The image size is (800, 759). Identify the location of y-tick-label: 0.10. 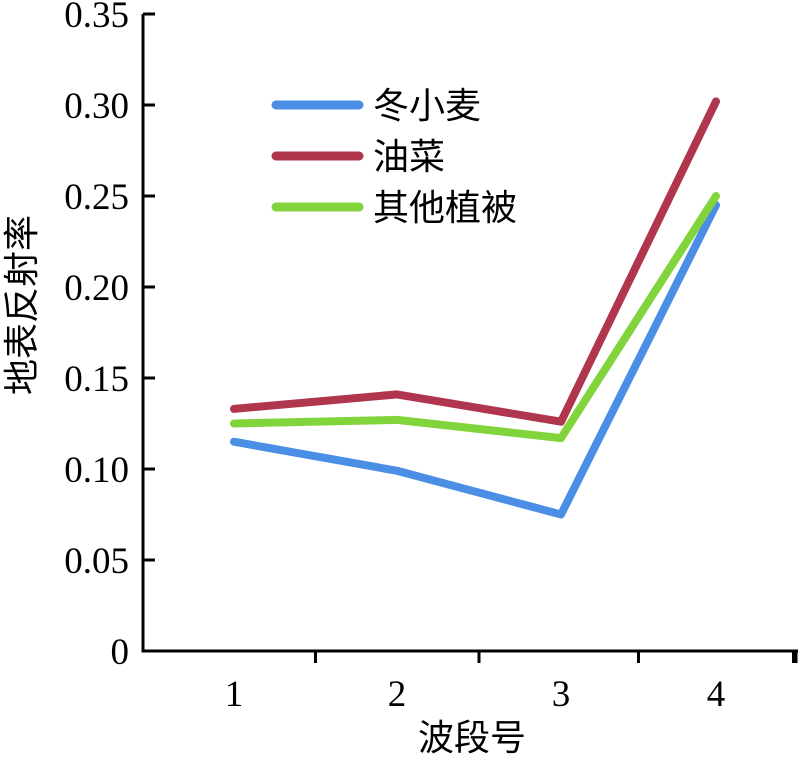
(96, 470).